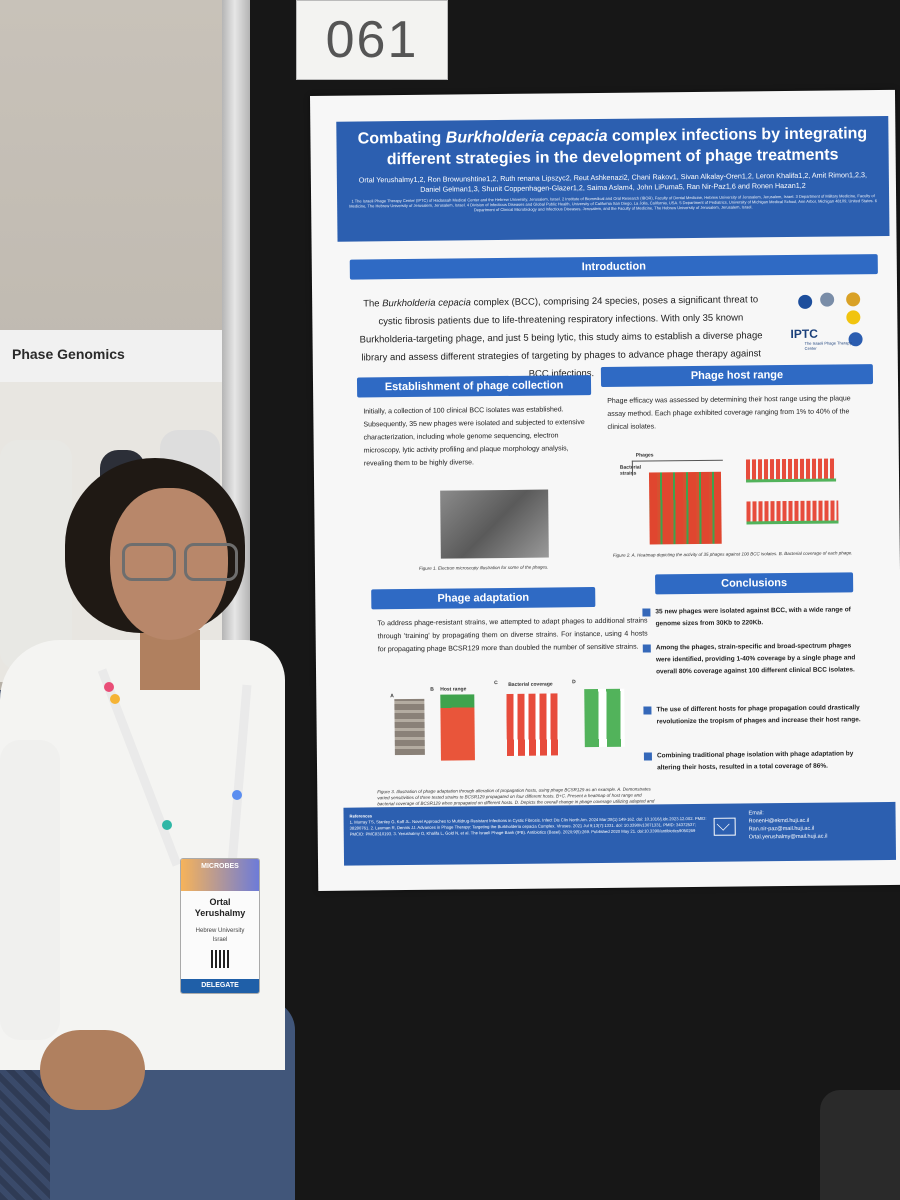  Describe the element at coordinates (170, 660) in the screenshot. I see `neck` at that location.